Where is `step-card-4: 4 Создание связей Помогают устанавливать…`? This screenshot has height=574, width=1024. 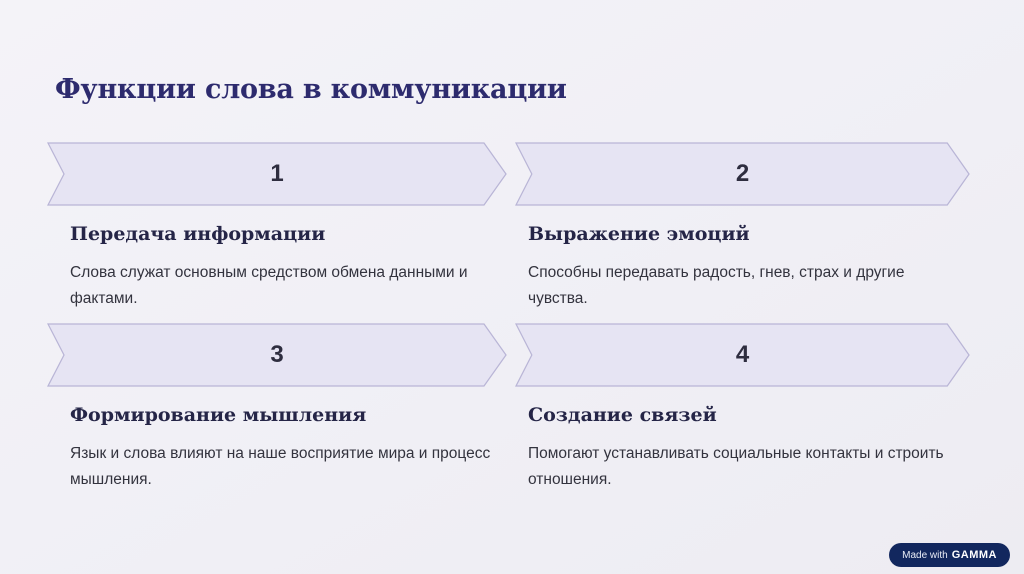 step-card-4: 4 Создание связей Помогают устанавливать… is located at coordinates (742, 408).